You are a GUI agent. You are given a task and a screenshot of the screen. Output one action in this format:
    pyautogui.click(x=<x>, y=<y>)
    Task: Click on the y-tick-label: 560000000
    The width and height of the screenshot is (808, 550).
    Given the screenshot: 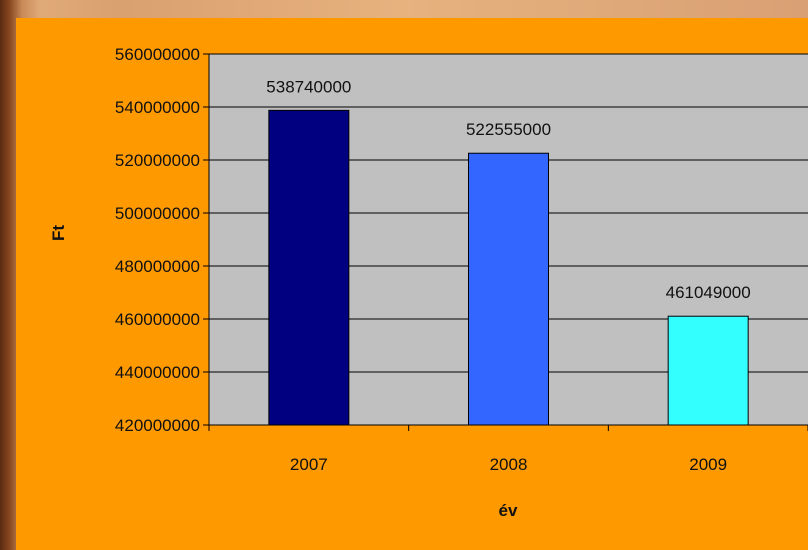 What is the action you would take?
    pyautogui.click(x=157, y=54)
    